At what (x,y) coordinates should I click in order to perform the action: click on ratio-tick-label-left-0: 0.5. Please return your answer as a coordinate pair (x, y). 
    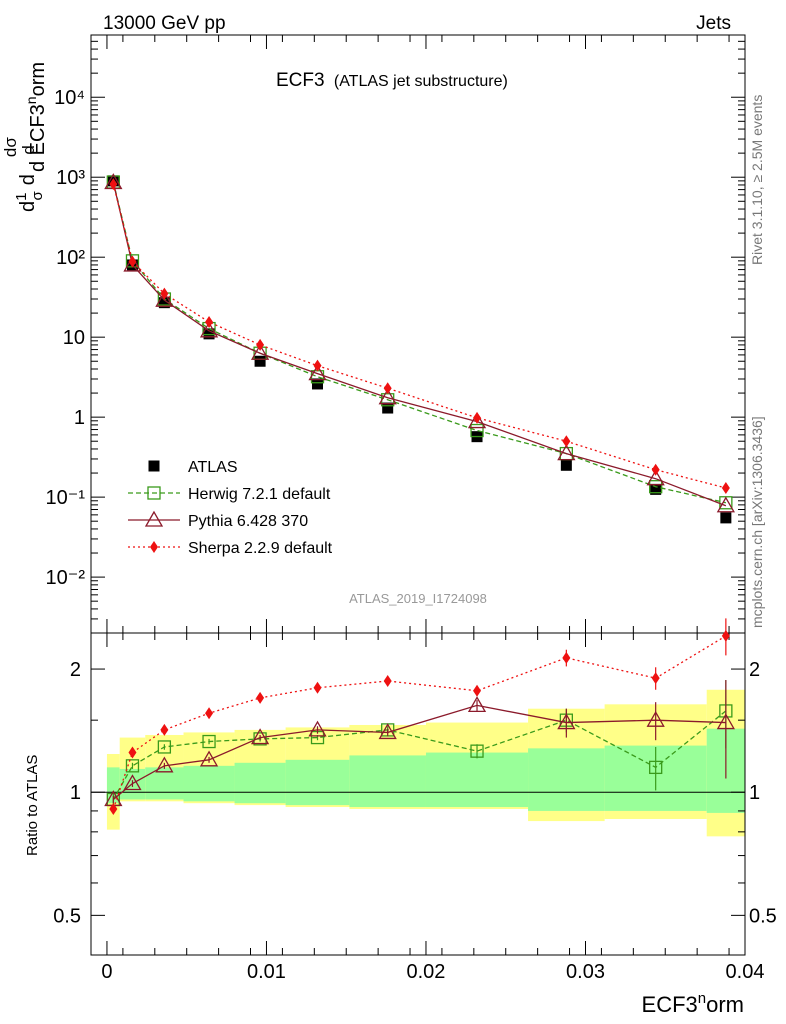
    Looking at the image, I should click on (67, 916).